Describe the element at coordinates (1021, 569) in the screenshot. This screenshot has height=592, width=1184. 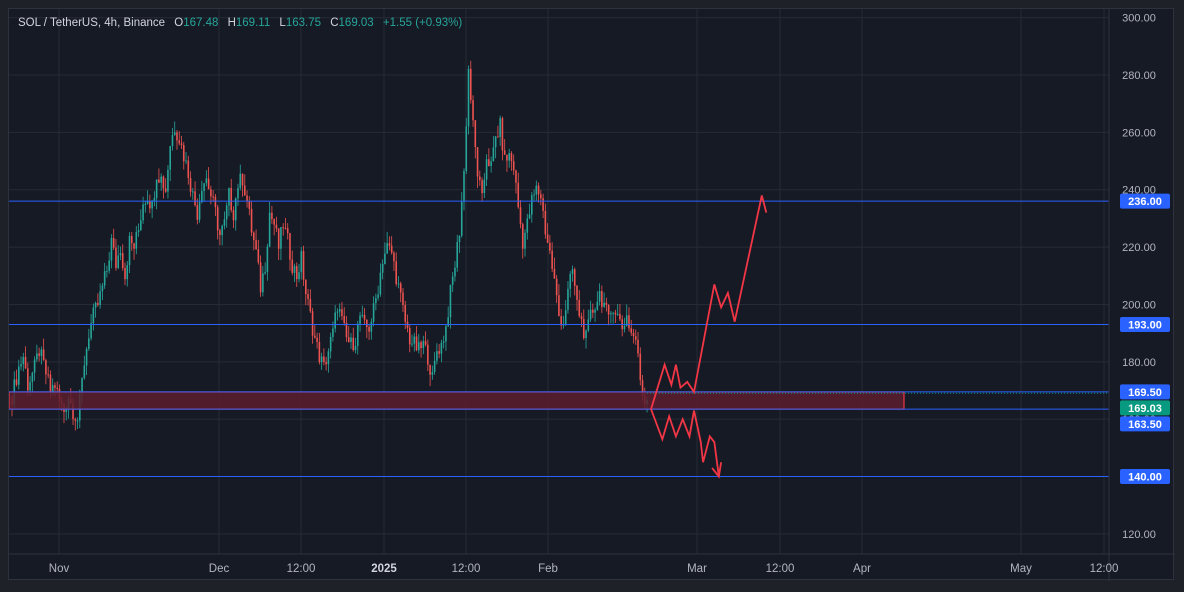
I see `time-tick-label: May` at that location.